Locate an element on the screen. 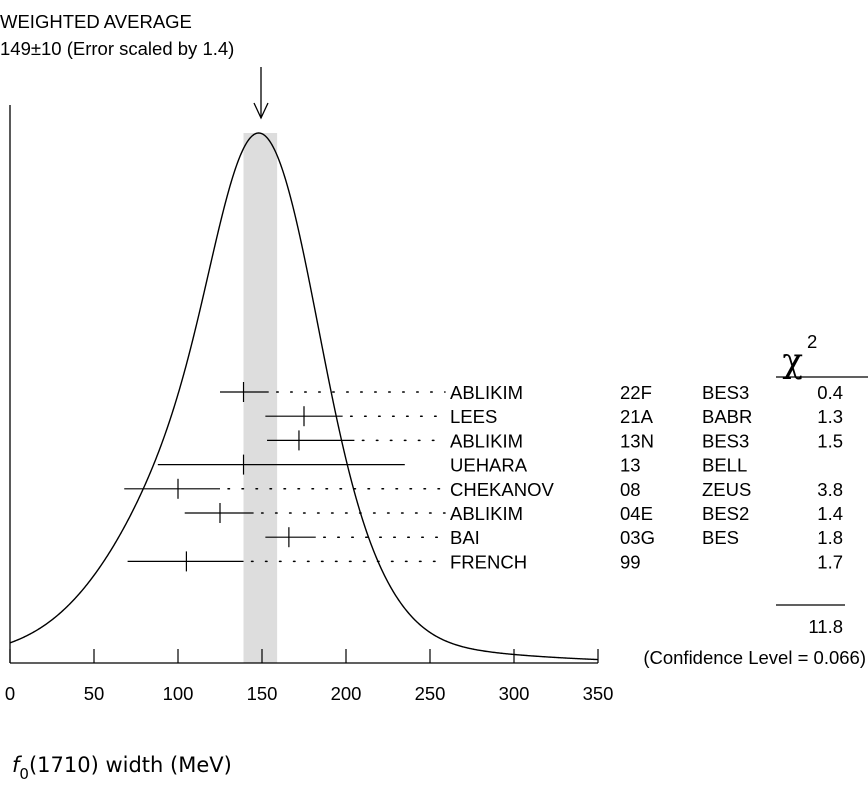 The image size is (868, 793). year-label: 03G is located at coordinates (637, 537).